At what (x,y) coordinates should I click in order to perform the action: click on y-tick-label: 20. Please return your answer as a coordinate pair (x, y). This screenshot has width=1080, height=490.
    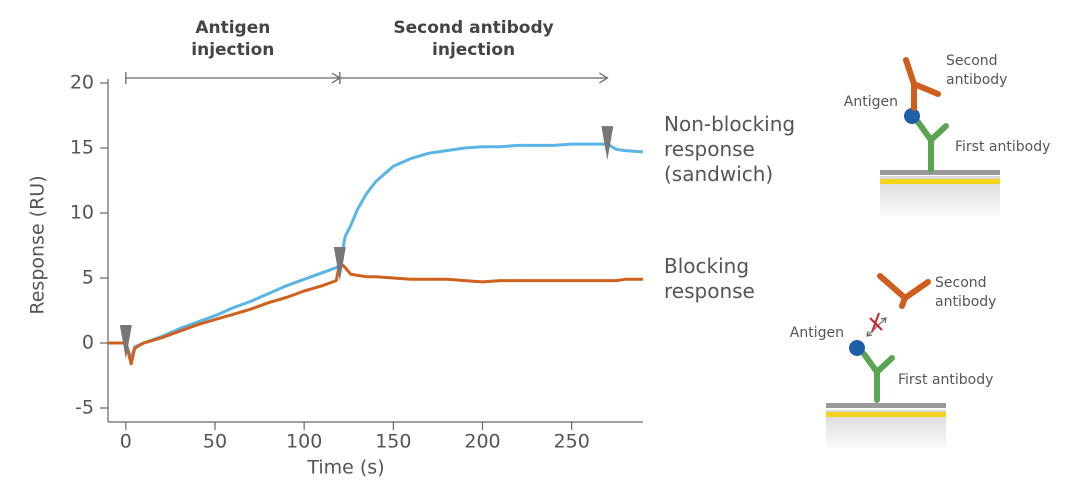
    Looking at the image, I should click on (82, 83).